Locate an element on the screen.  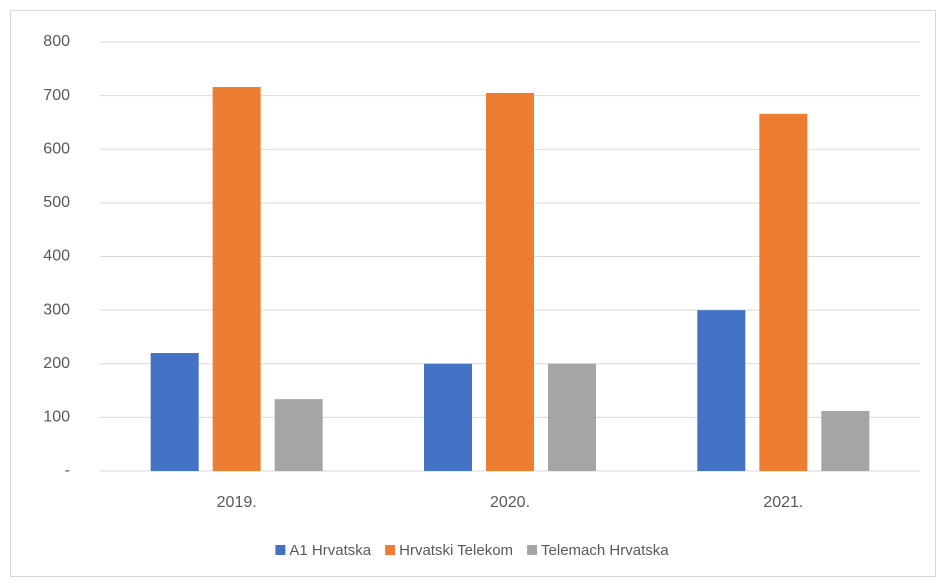
x-tick-label: 2021. is located at coordinates (783, 502).